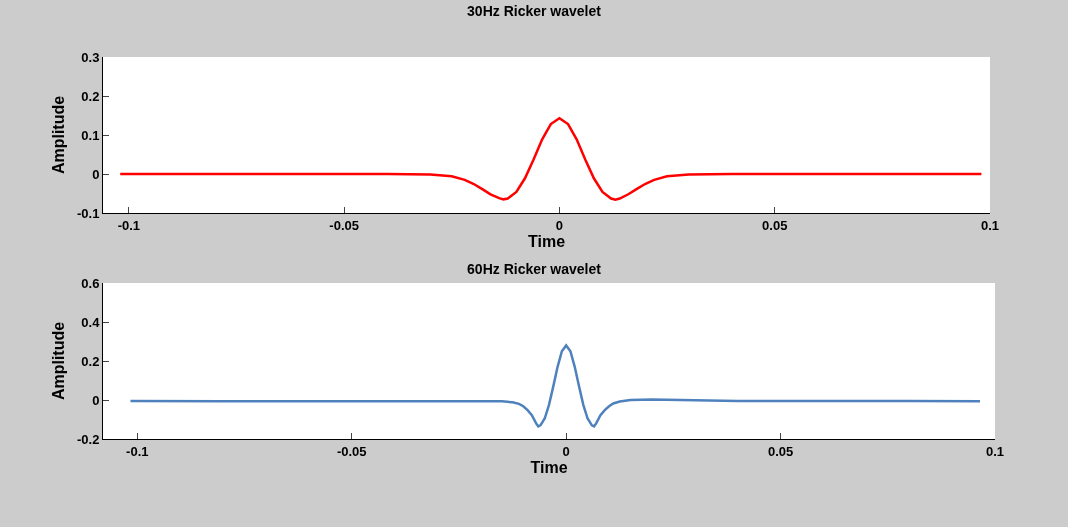 Image resolution: width=1068 pixels, height=527 pixels. What do you see at coordinates (534, 269) in the screenshot?
I see `chart-title: 60Hz Ricker wavelet` at bounding box center [534, 269].